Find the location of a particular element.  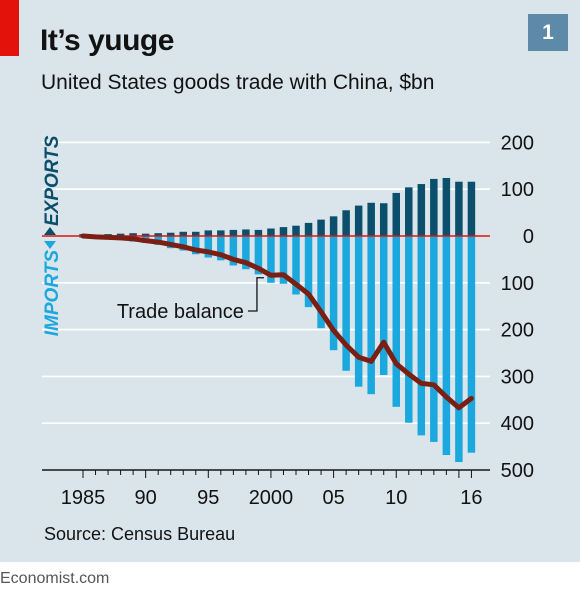

red-tag-decoration is located at coordinates (9, 28).